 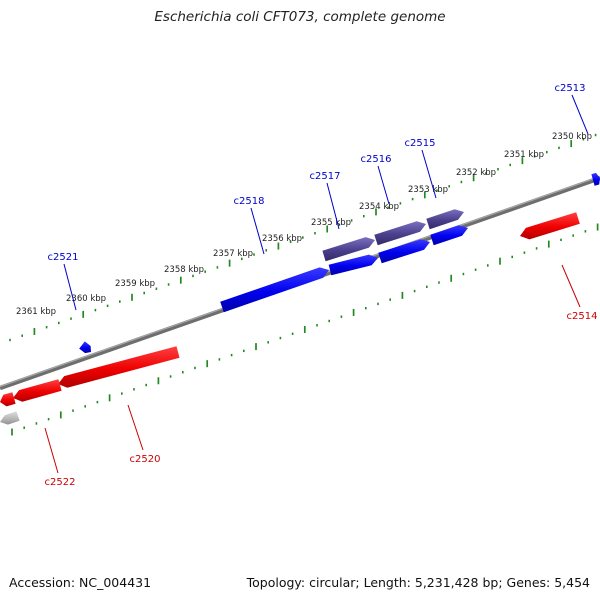 What do you see at coordinates (376, 159) in the screenshot?
I see `gene-label-c2516: c2516` at bounding box center [376, 159].